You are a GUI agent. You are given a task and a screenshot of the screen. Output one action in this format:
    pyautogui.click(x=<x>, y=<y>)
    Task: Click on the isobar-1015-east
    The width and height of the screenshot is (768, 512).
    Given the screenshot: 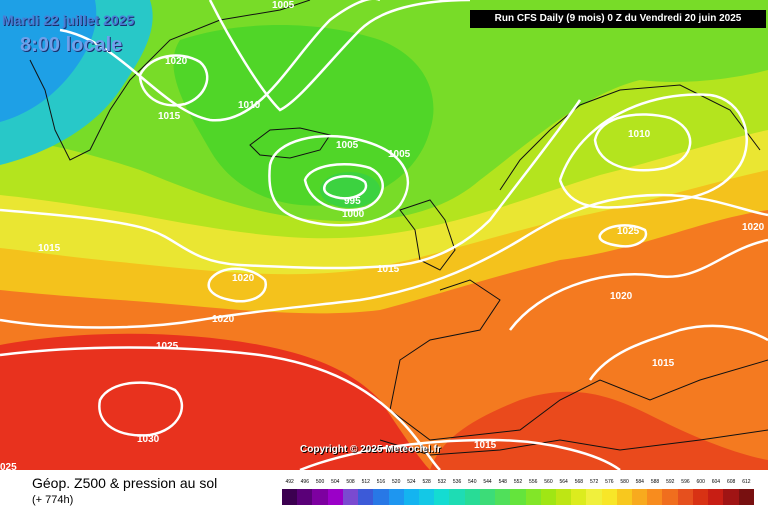 What is the action you would take?
    pyautogui.click(x=678, y=352)
    